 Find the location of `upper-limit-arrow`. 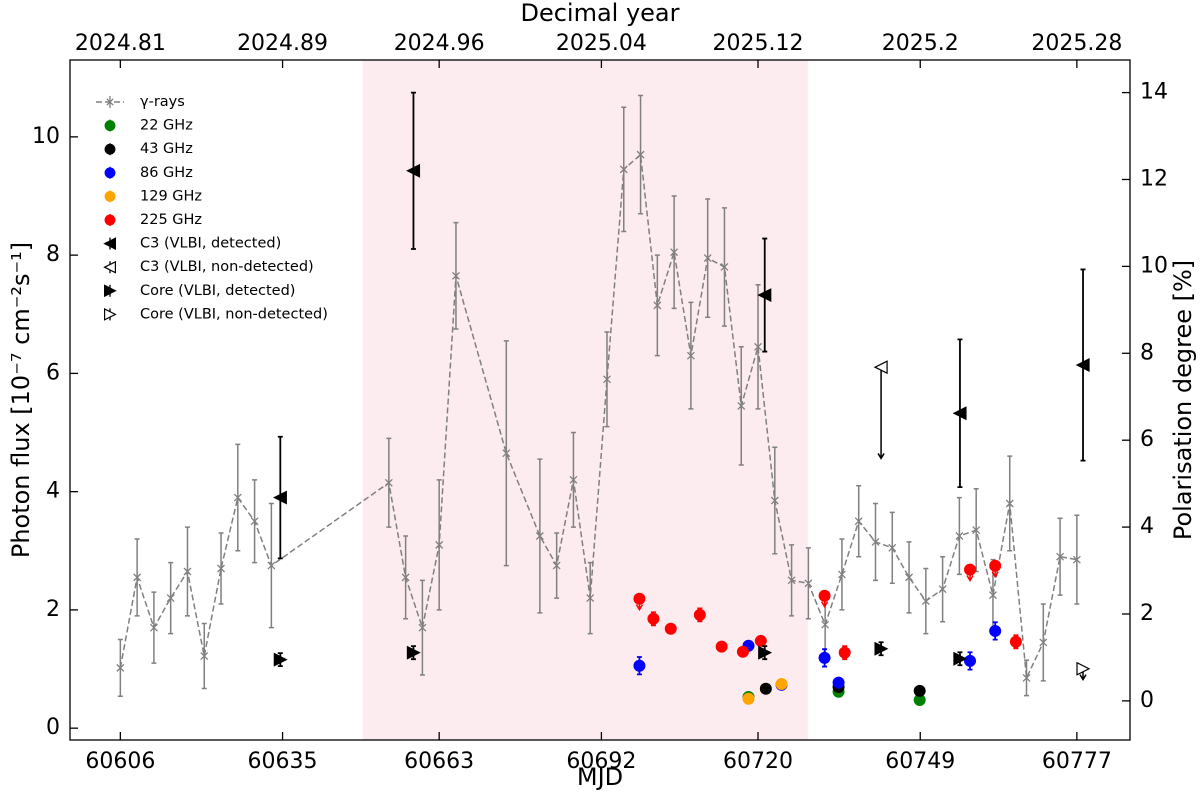

upper-limit-arrow is located at coordinates (881, 413).